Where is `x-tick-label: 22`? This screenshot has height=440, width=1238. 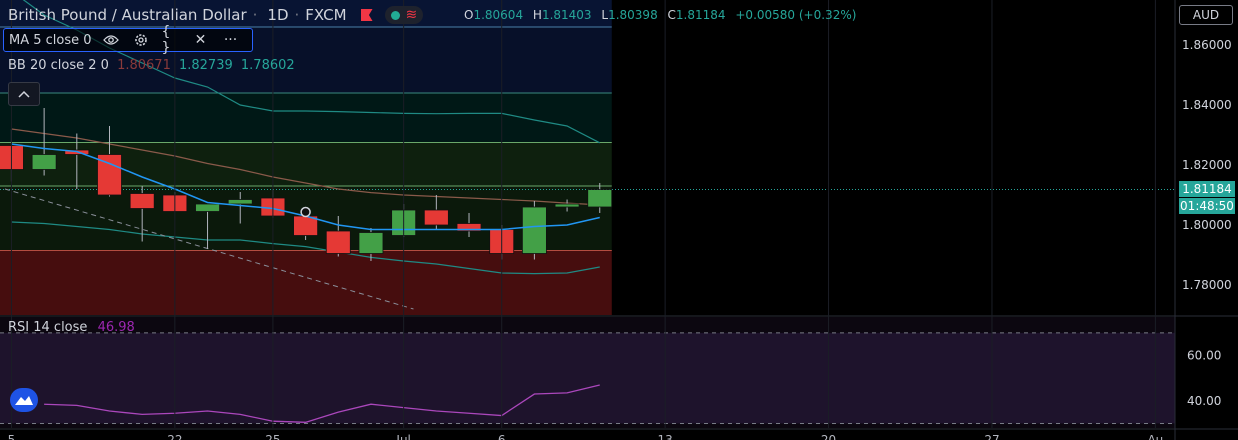
x-tick-label: 22 is located at coordinates (174, 436).